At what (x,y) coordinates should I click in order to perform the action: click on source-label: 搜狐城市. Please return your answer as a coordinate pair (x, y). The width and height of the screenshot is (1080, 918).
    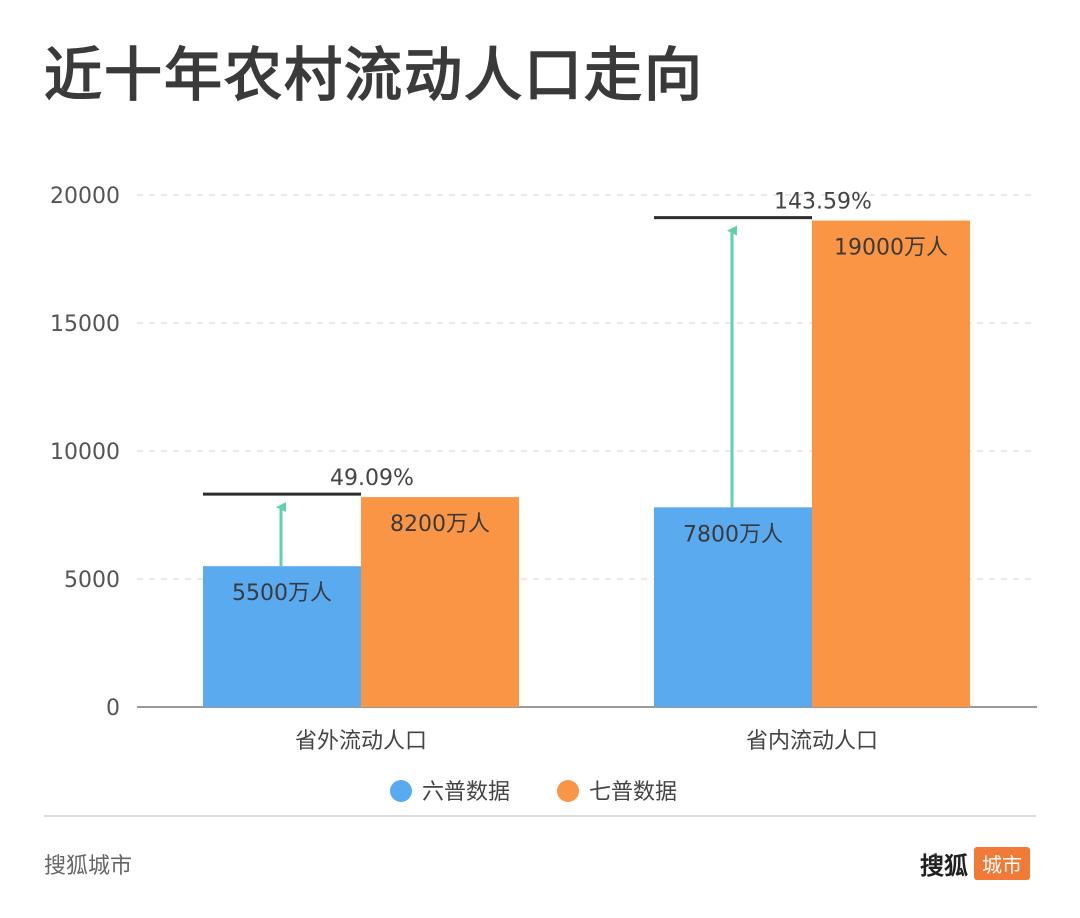
    Looking at the image, I should click on (88, 866).